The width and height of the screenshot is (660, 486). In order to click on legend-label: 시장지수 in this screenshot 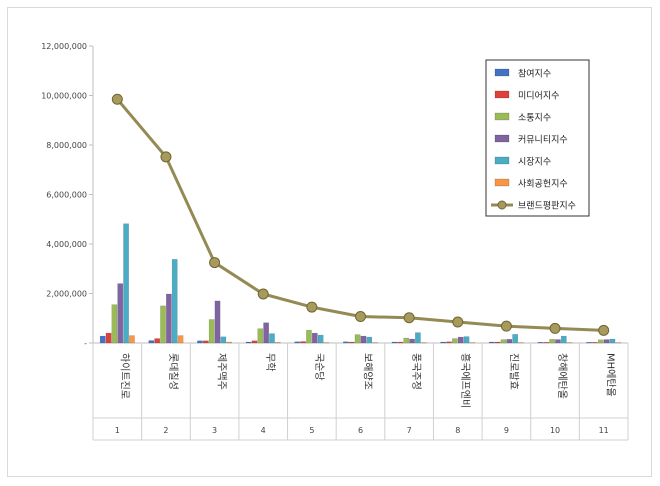, I will do `click(534, 162)`.